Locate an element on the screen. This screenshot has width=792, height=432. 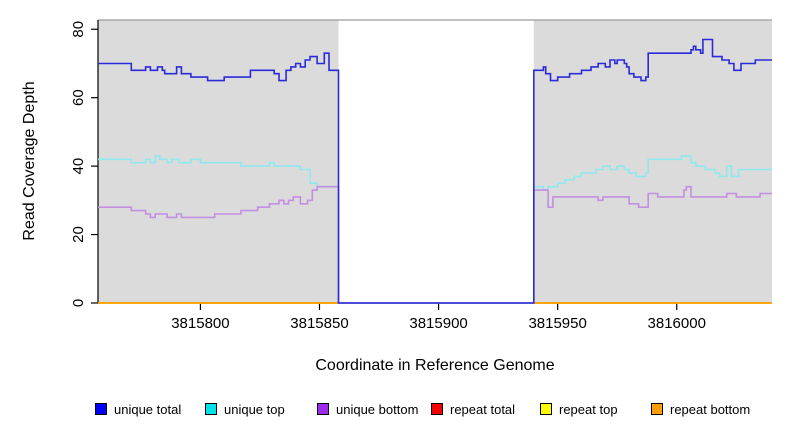
x-axis-title: Coordinate in Reference Genome is located at coordinates (435, 365).